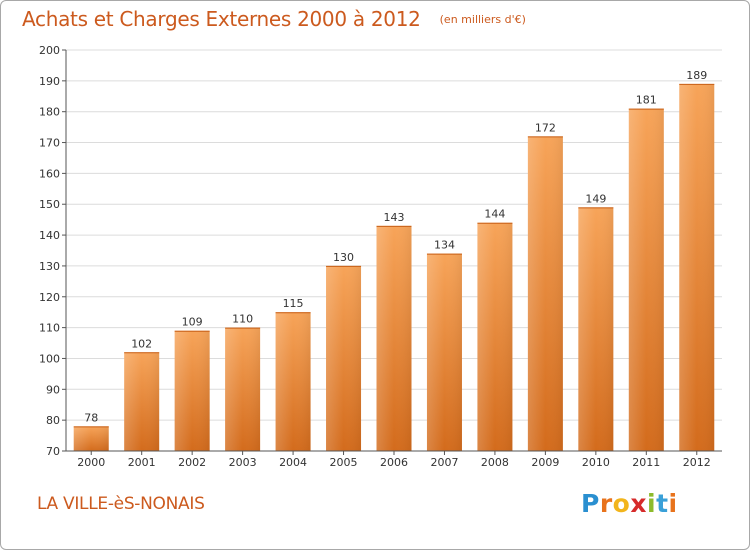 The width and height of the screenshot is (750, 550). Describe the element at coordinates (638, 503) in the screenshot. I see `logo-letter: x` at that location.